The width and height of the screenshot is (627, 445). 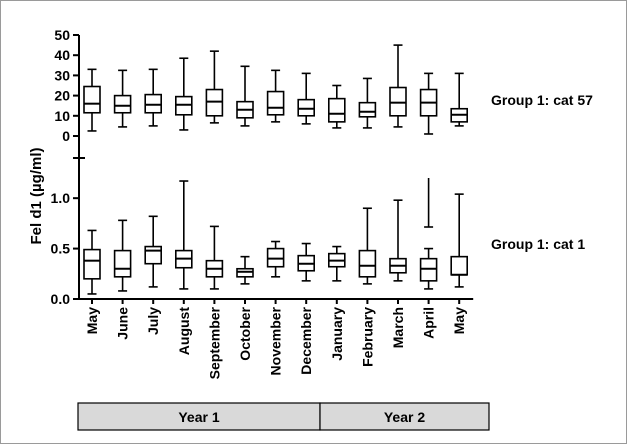 I want to click on top-y-tick-label: 40, so click(x=62, y=55).